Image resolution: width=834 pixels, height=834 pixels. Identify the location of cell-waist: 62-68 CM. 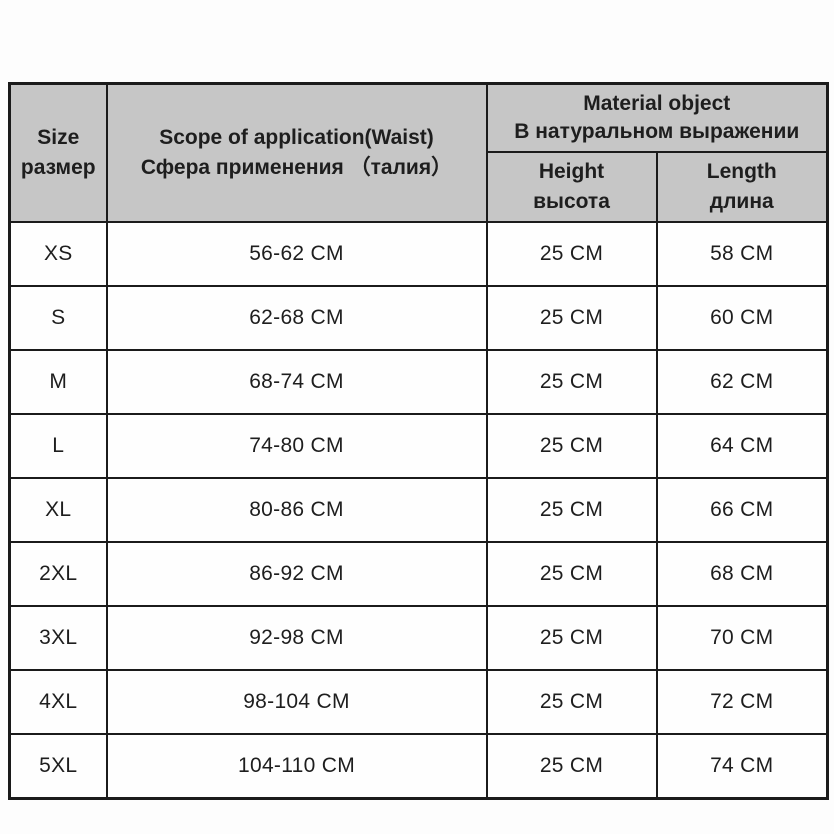
(296, 318).